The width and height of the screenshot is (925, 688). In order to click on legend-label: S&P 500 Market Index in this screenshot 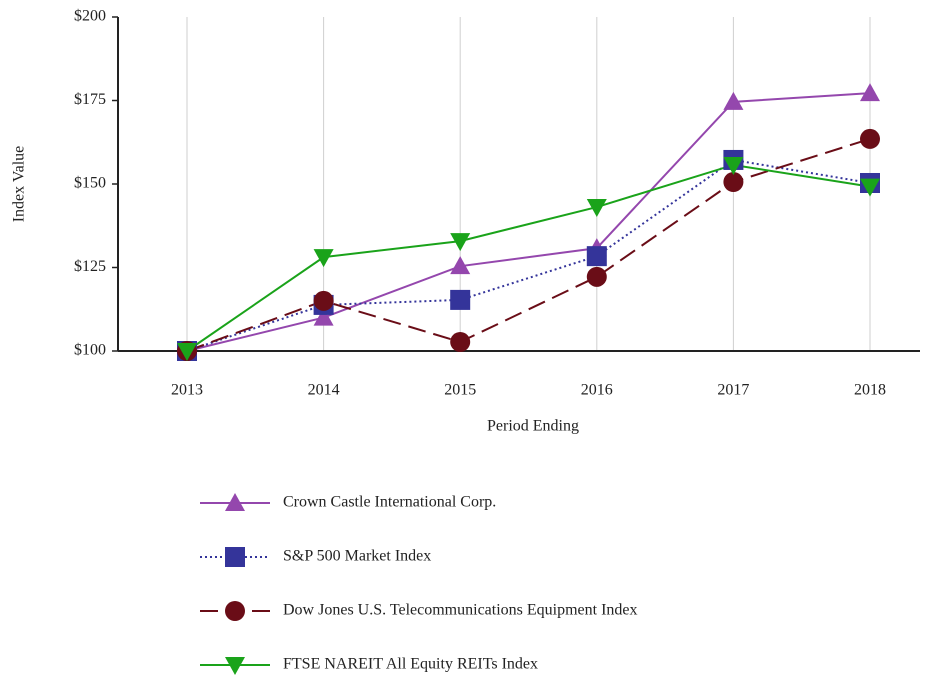, I will do `click(357, 556)`.